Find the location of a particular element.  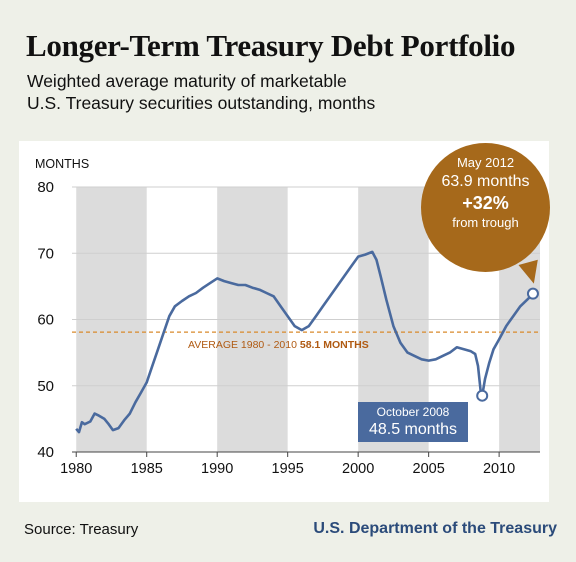

x-tick-label-0: 1980 is located at coordinates (76, 469).